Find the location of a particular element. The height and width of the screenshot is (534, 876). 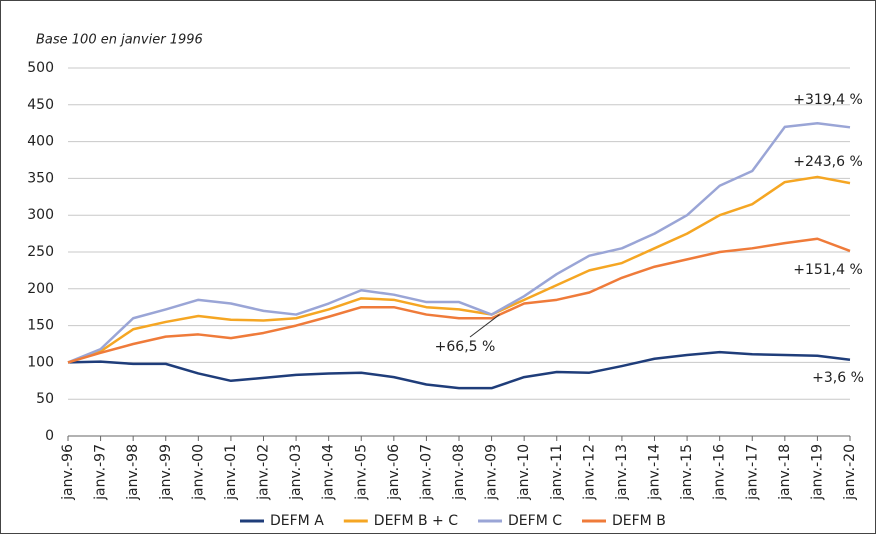

x-tick-label: janv.-03 is located at coordinates (296, 472).